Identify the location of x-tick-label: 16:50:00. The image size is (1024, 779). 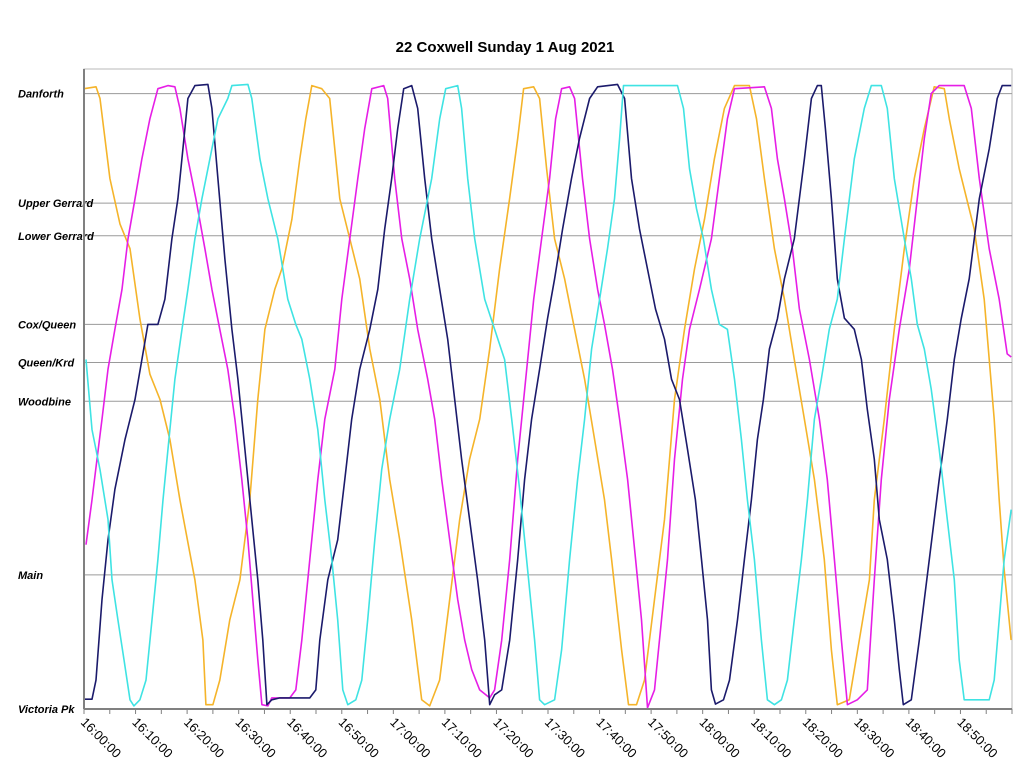
(359, 738).